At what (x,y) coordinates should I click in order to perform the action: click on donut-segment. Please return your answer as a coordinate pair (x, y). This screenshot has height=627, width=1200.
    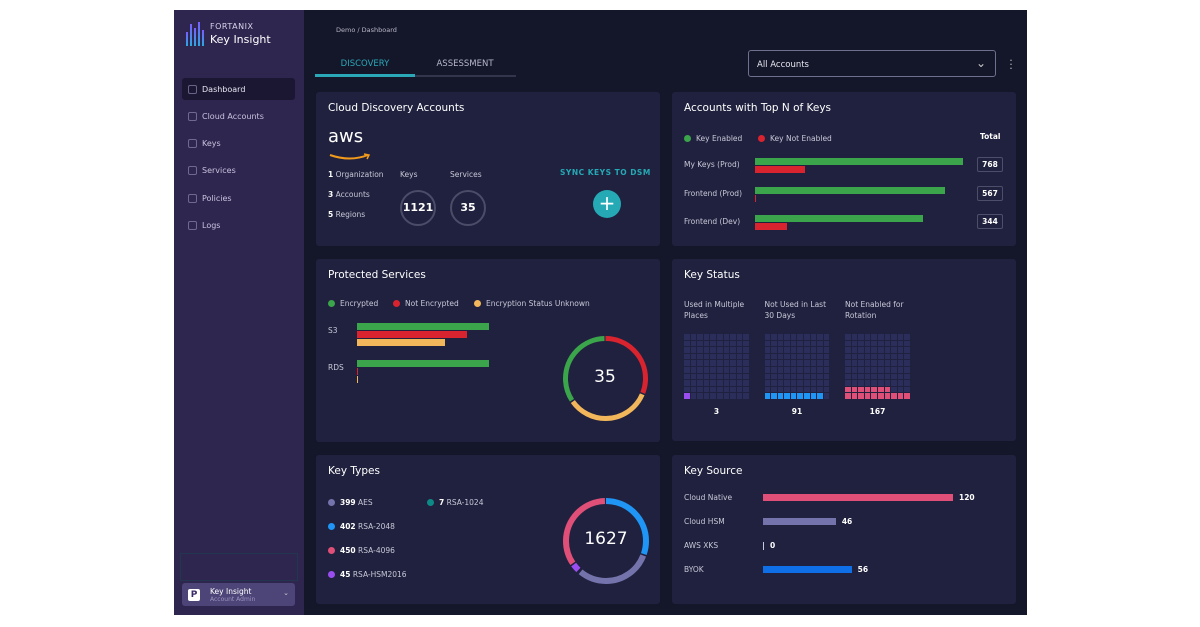
    Looking at the image, I should click on (605, 378).